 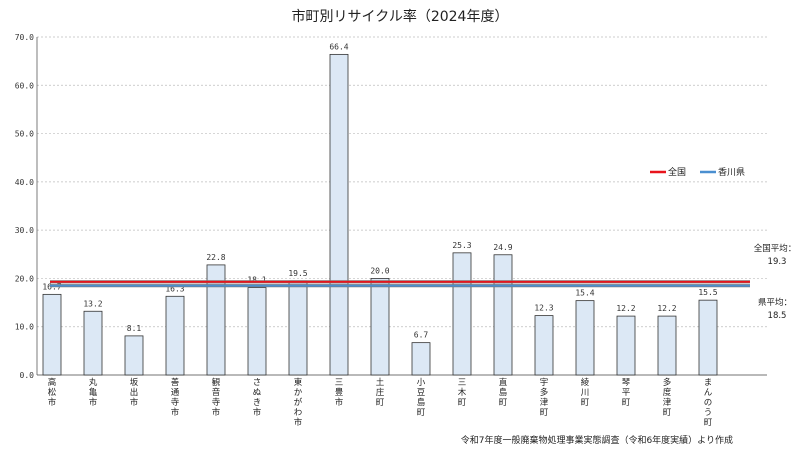 I want to click on bar-value-label: 19.5, so click(x=297, y=273).